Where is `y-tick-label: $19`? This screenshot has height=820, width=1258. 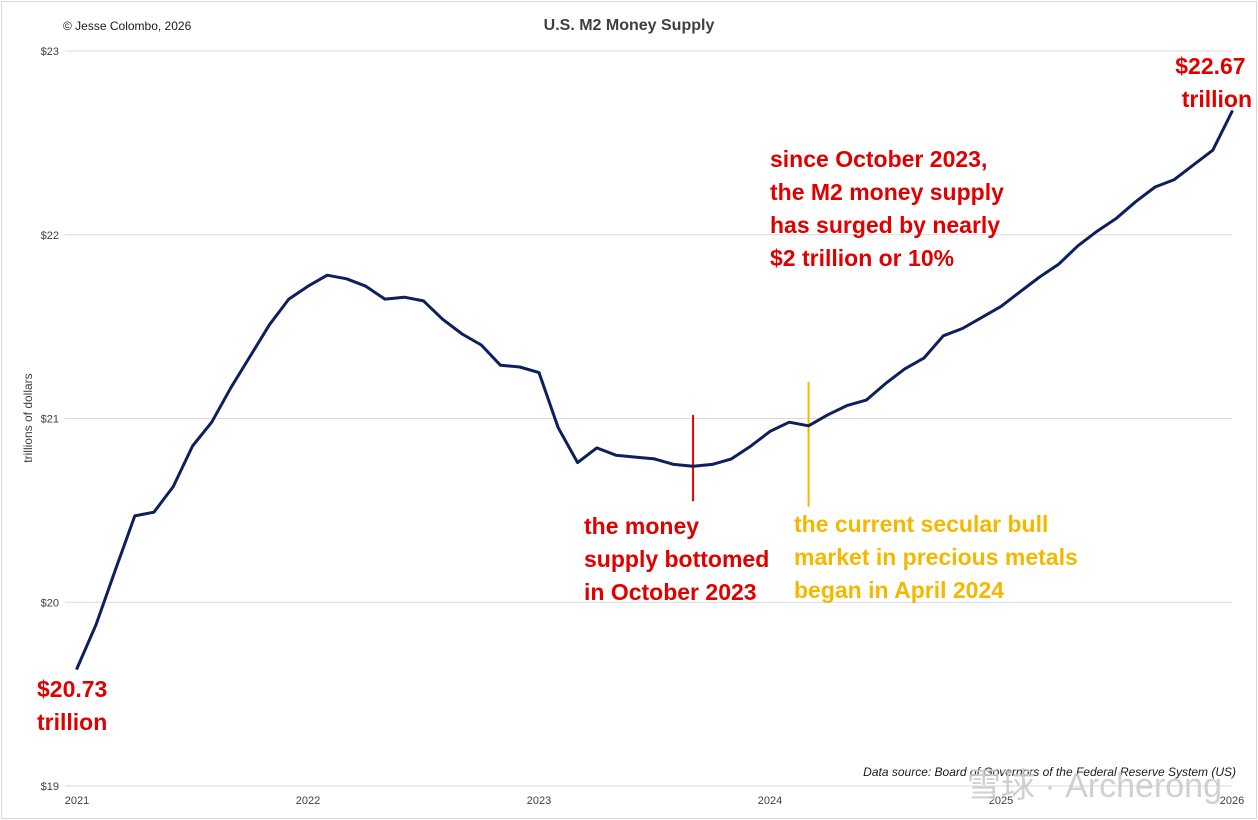 y-tick-label: $19 is located at coordinates (50, 787).